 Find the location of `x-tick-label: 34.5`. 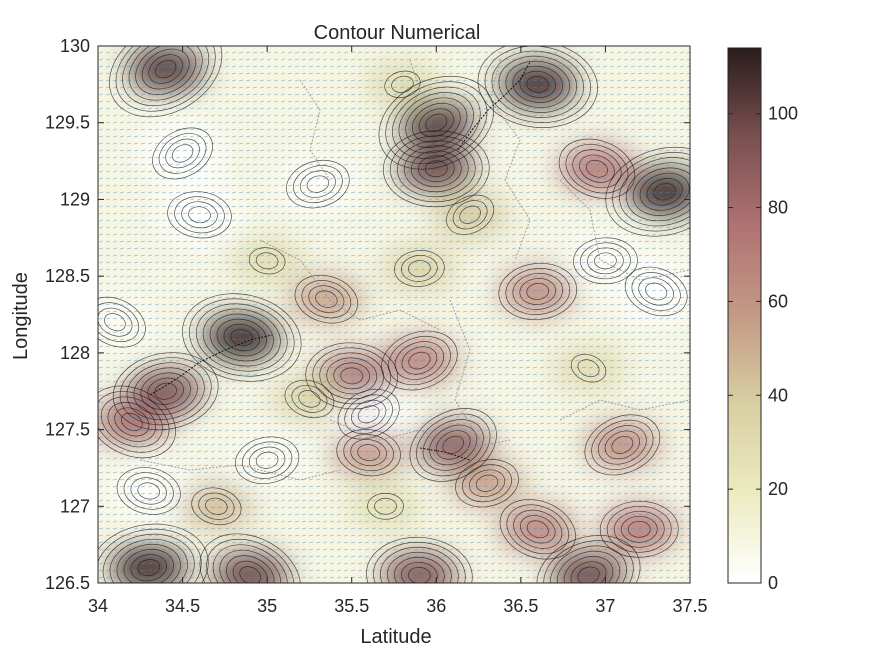

x-tick-label: 34.5 is located at coordinates (182, 606).